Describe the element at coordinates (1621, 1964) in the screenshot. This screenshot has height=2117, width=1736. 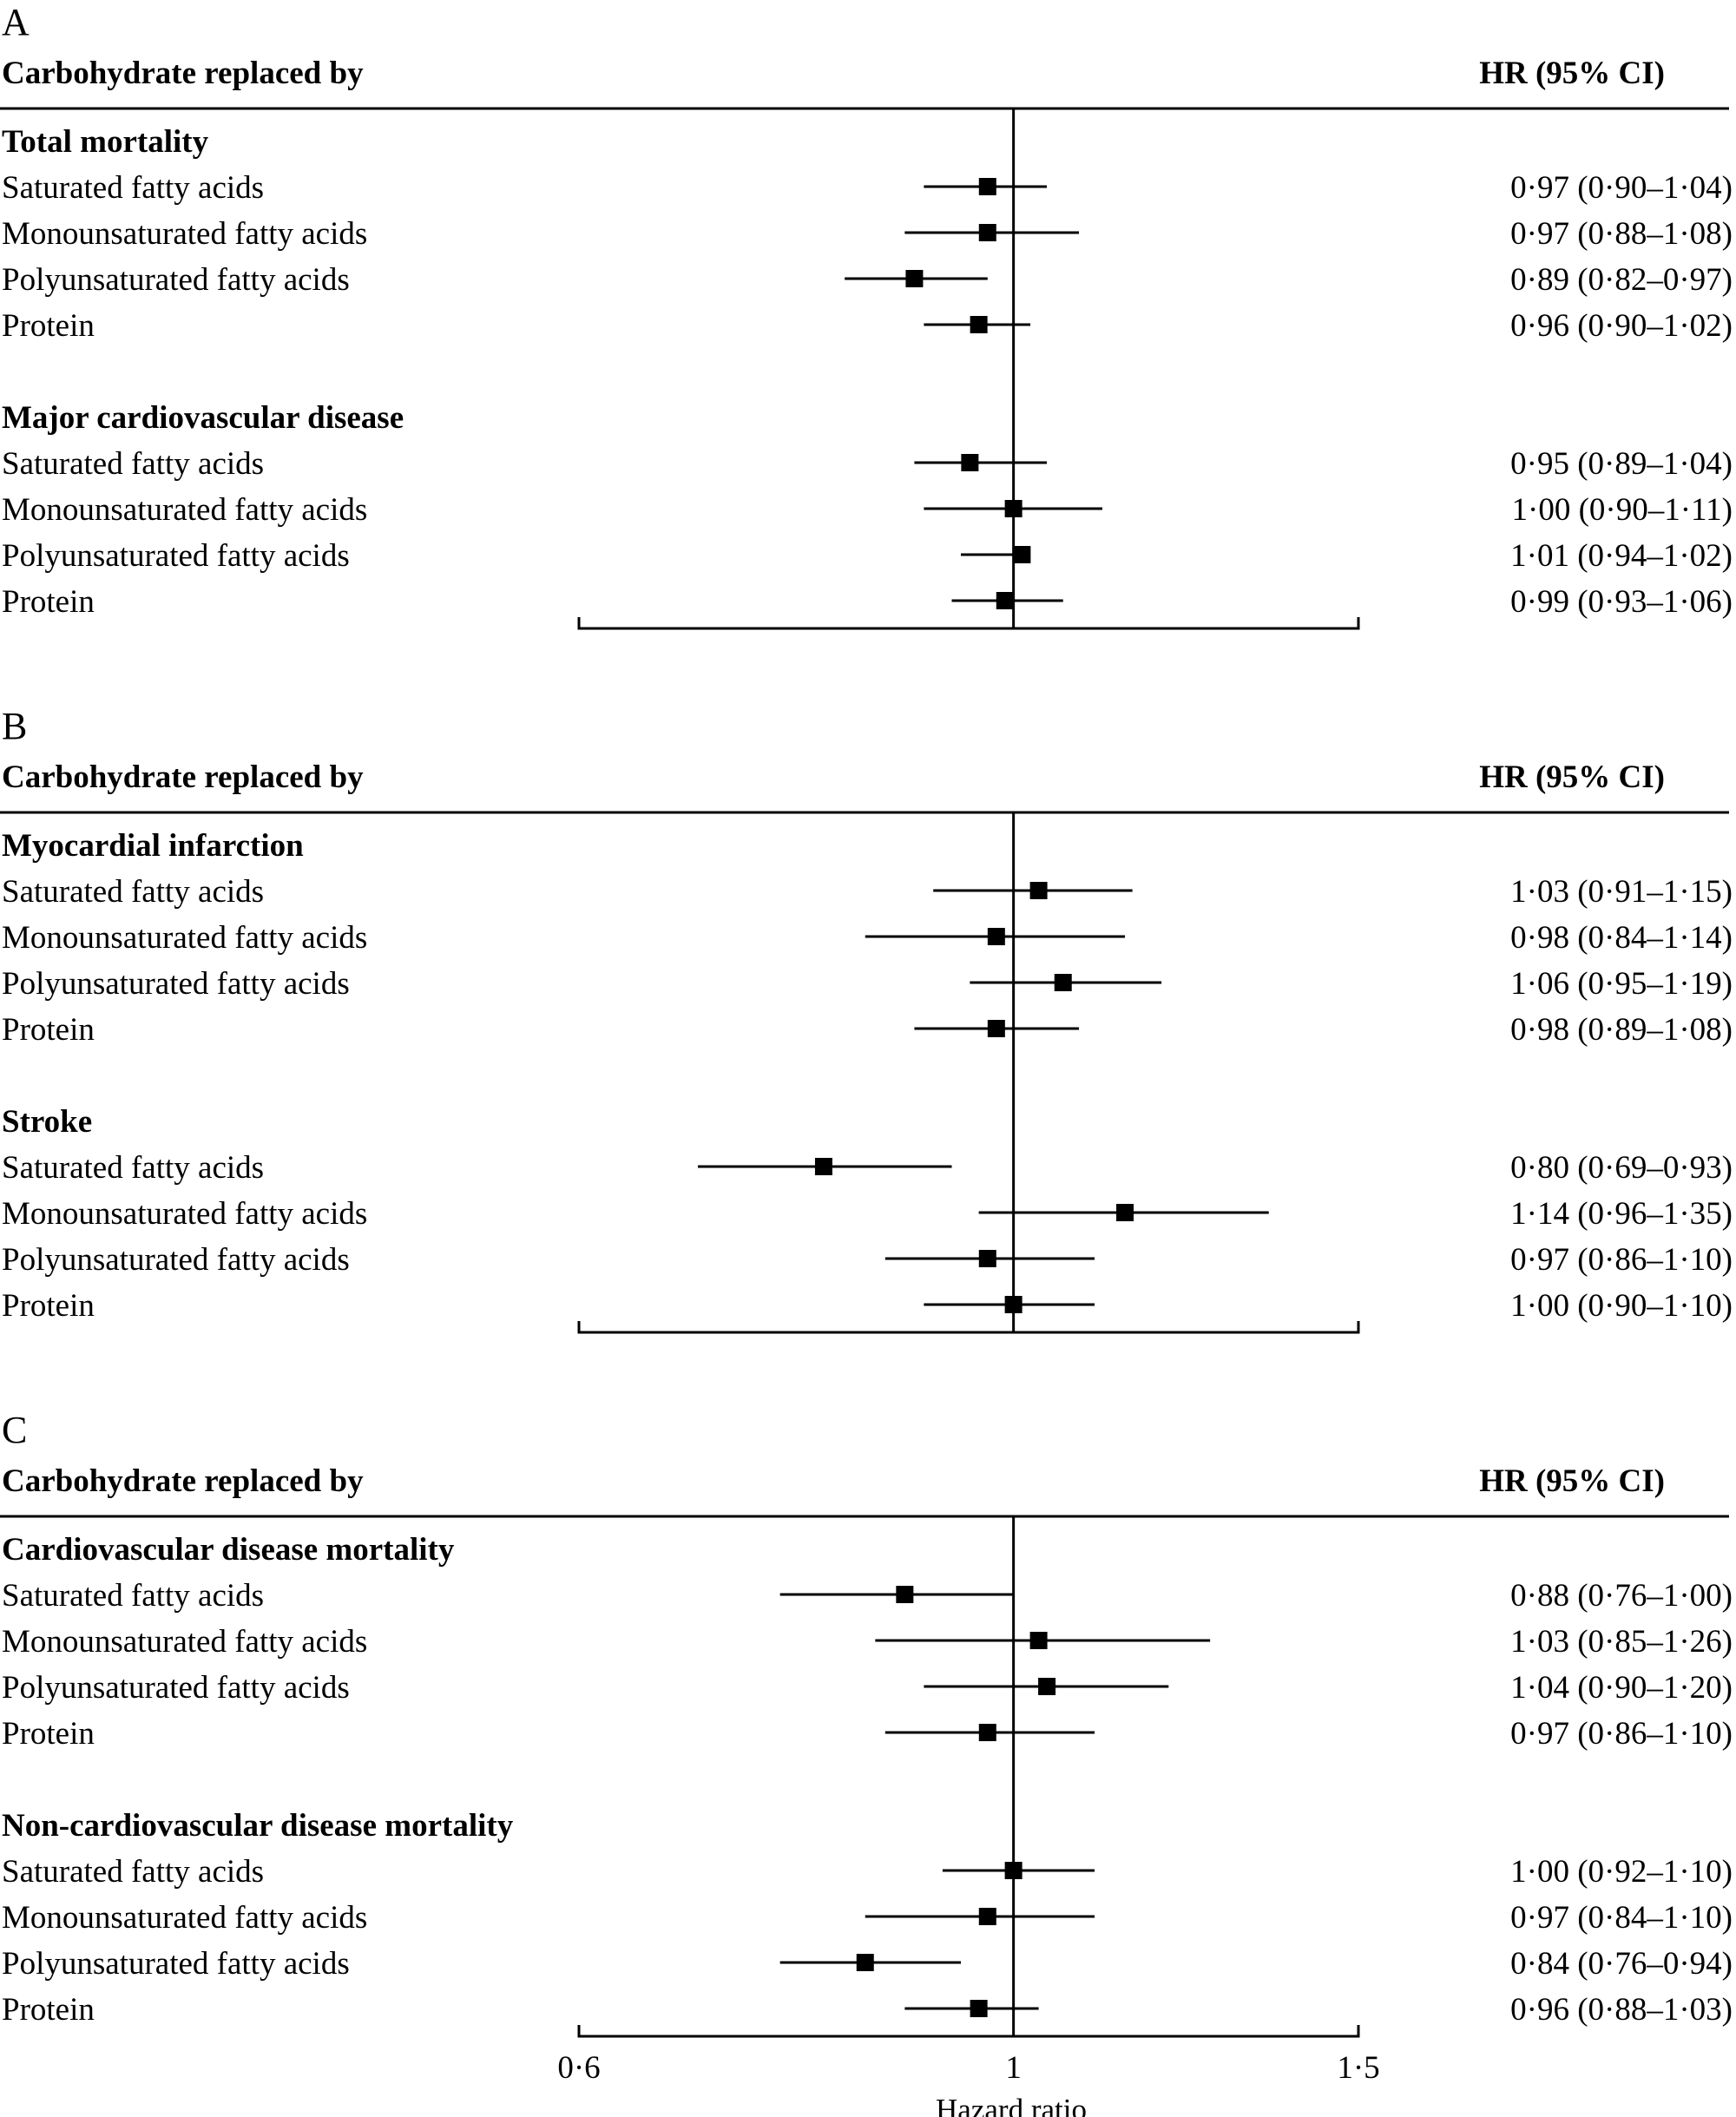
I see `hr-ci-value: 0·84 (0·76–0·94)` at that location.